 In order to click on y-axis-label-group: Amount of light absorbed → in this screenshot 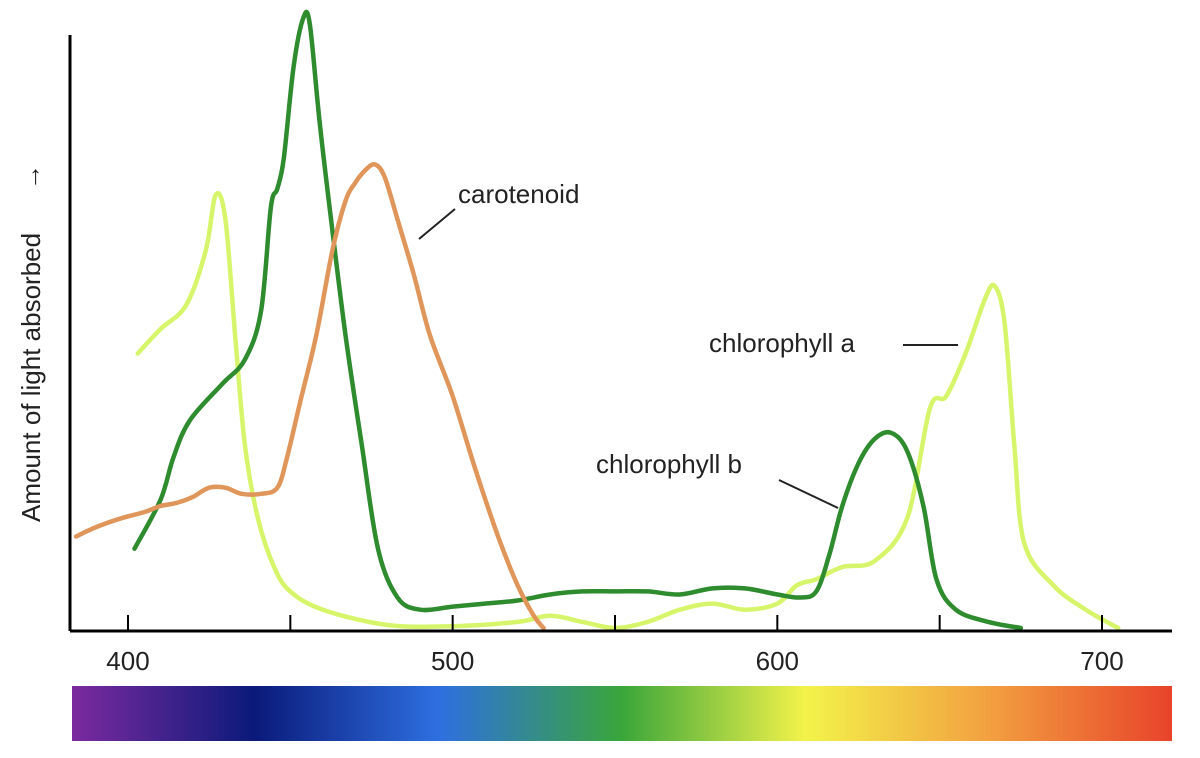, I will do `click(31, 343)`.